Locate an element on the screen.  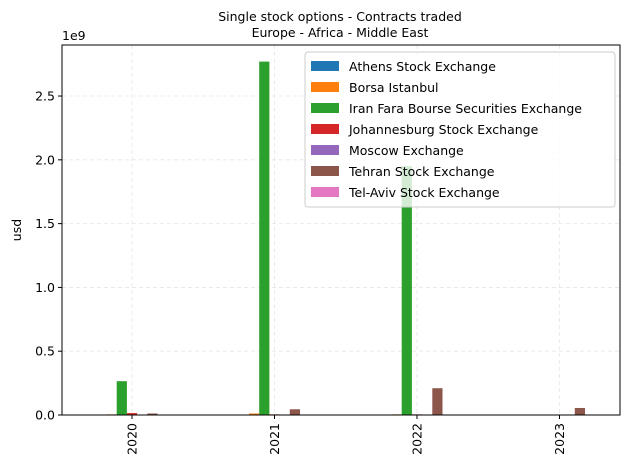
bar-johannesburg-stock-exchange-2020 is located at coordinates (132, 414).